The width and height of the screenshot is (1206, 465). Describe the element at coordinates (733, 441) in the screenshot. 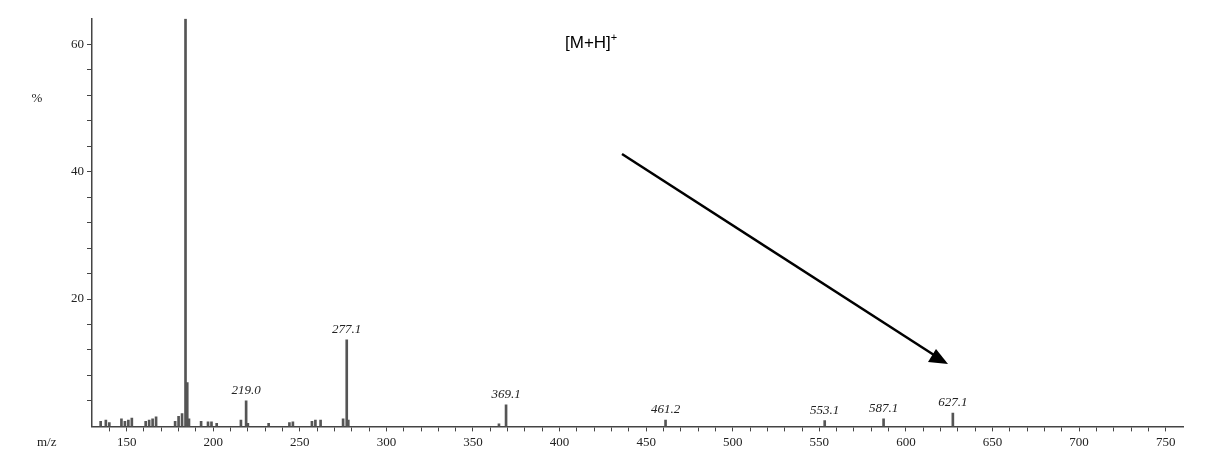

I see `x-tick-label: 500` at that location.